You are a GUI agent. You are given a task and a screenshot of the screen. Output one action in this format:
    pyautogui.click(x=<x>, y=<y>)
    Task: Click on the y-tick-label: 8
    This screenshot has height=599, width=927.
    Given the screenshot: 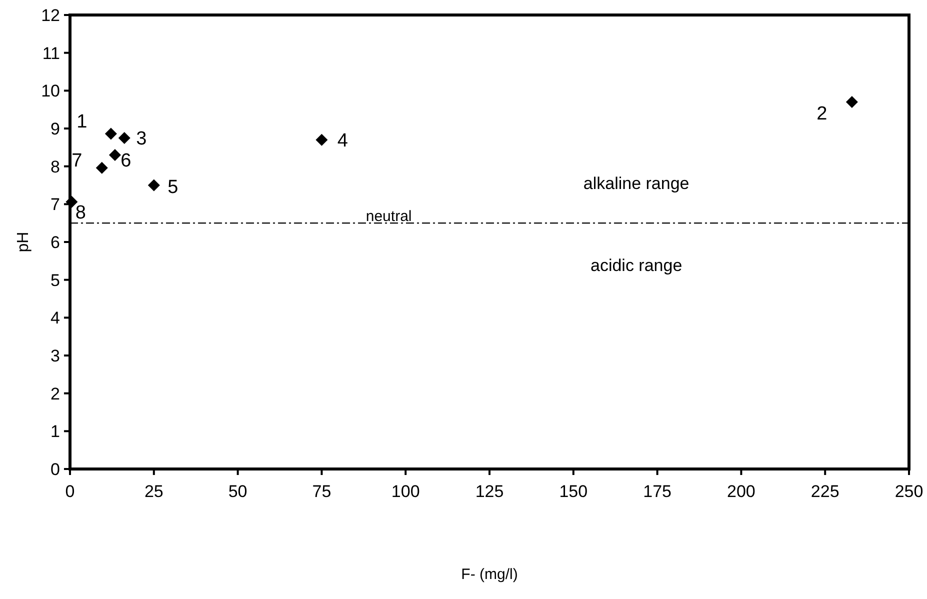 What is the action you would take?
    pyautogui.click(x=55, y=166)
    